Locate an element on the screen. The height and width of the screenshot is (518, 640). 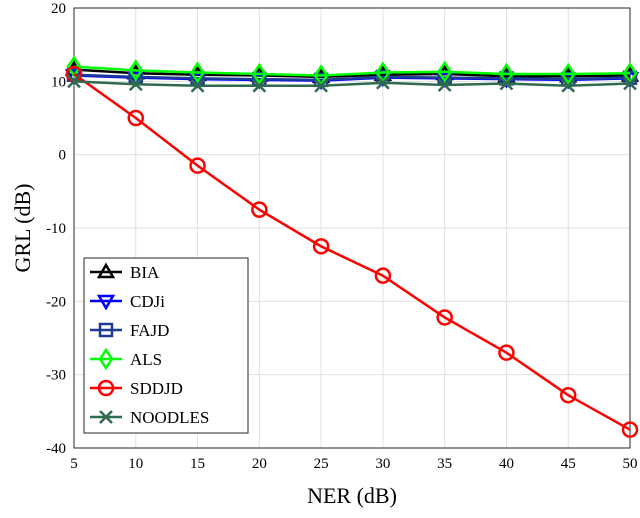
x-tick-label: 5 is located at coordinates (74, 464).